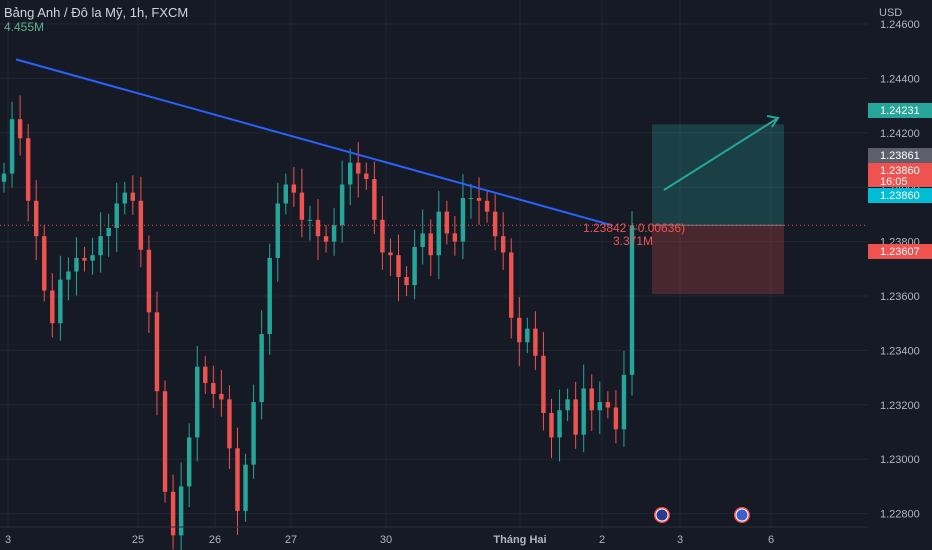 This screenshot has width=932, height=550. What do you see at coordinates (138, 540) in the screenshot?
I see `x-tick-label: 25` at bounding box center [138, 540].